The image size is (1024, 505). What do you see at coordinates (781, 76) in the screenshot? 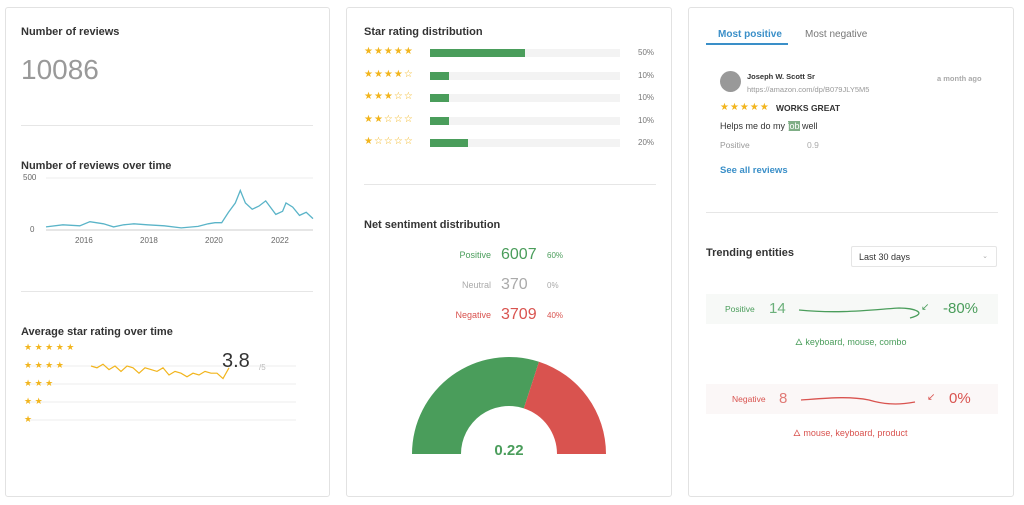
I see `review-author: Joseph W. Scott Sr` at bounding box center [781, 76].